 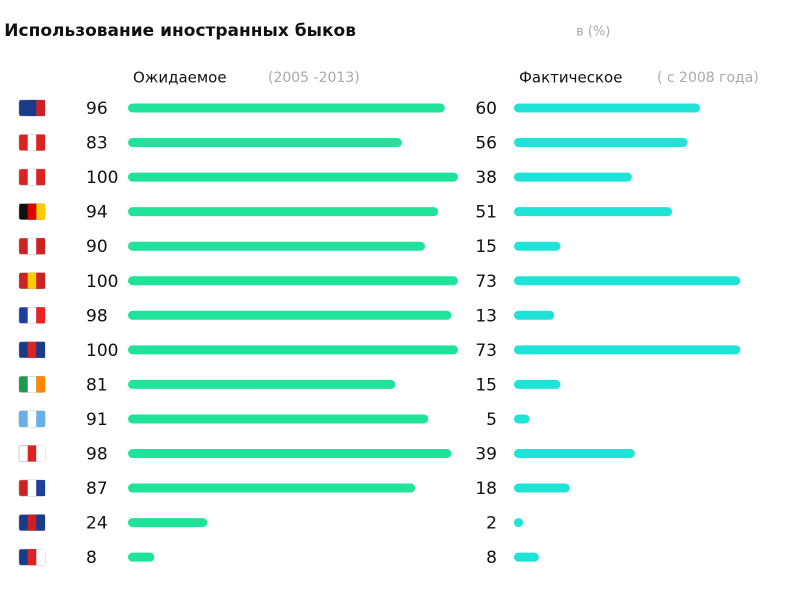 What do you see at coordinates (491, 524) in the screenshot?
I see `value-label: 2` at bounding box center [491, 524].